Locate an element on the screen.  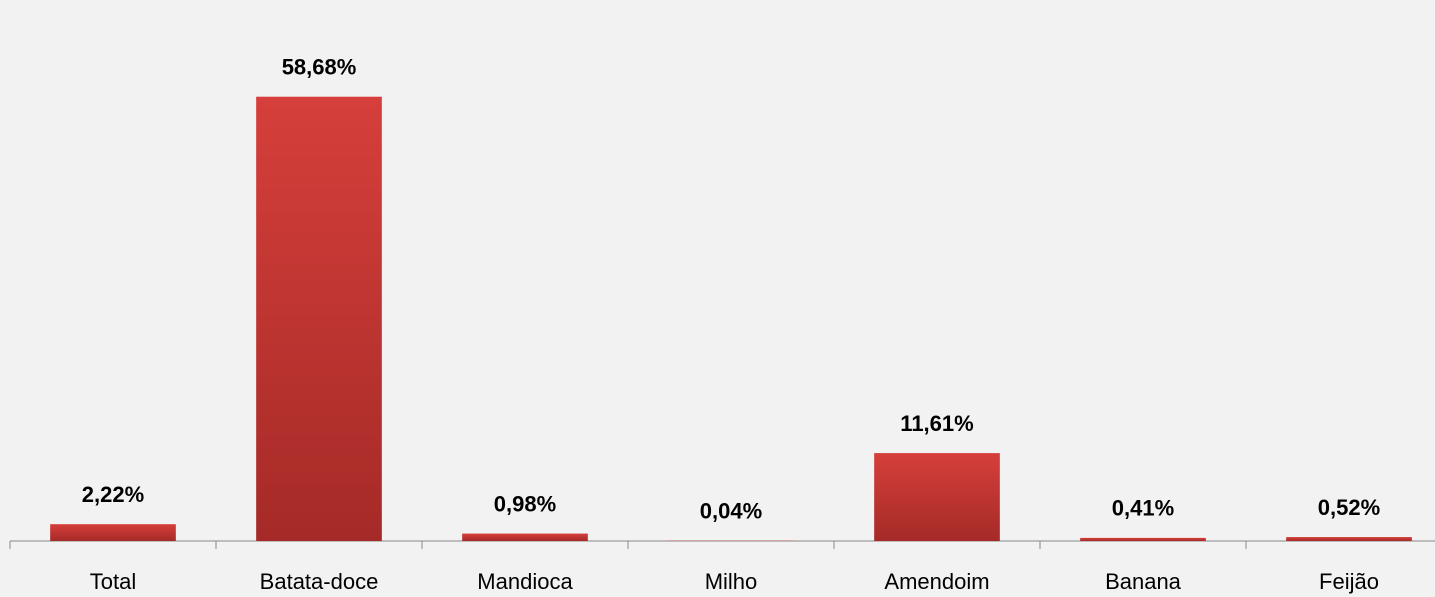
value-label: 0,04% is located at coordinates (731, 511).